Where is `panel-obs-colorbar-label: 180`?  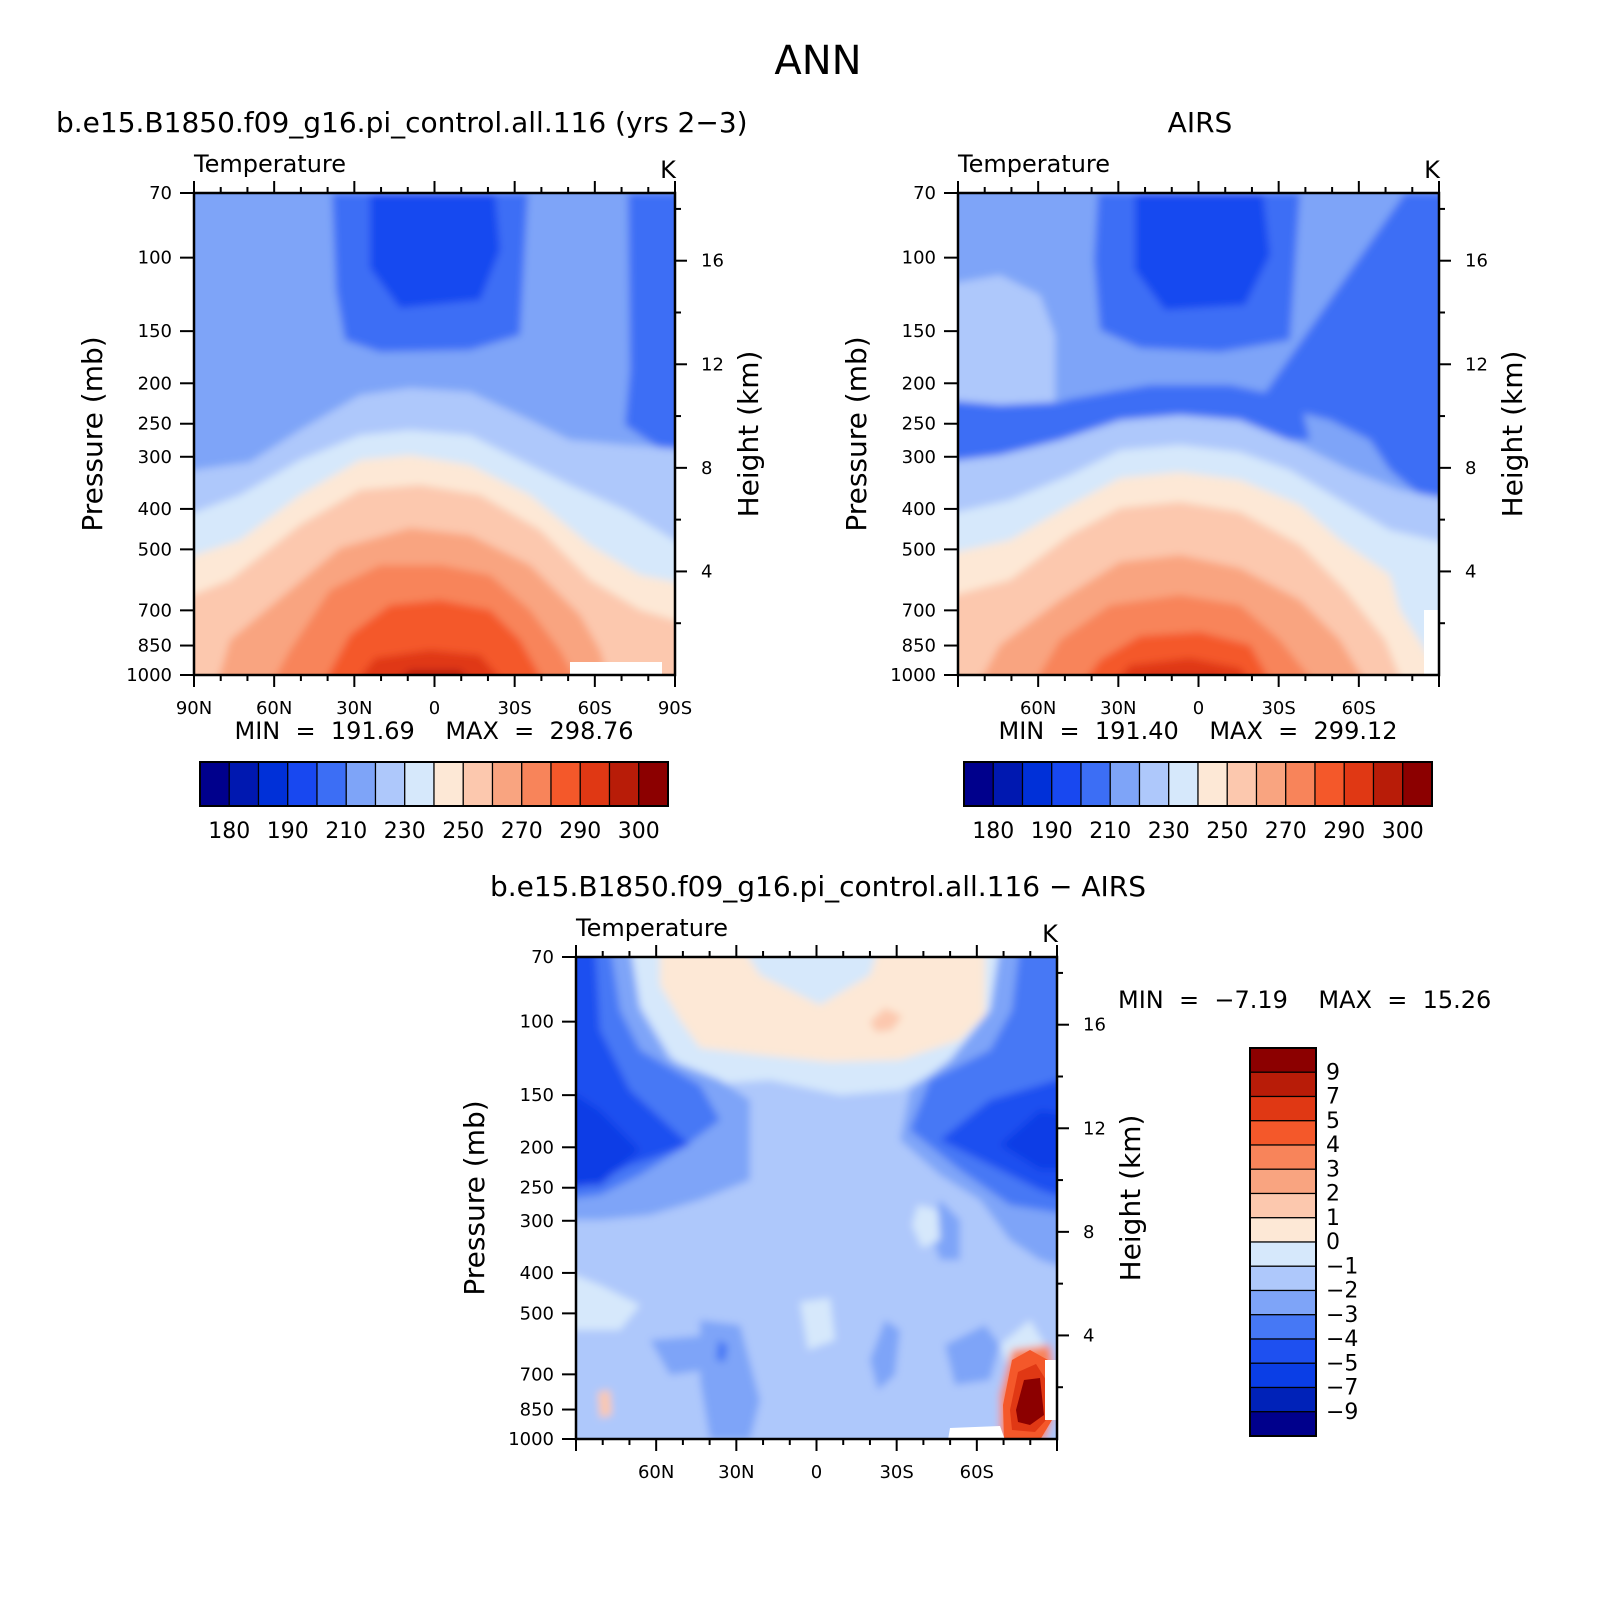 panel-obs-colorbar-label: 180 is located at coordinates (993, 831).